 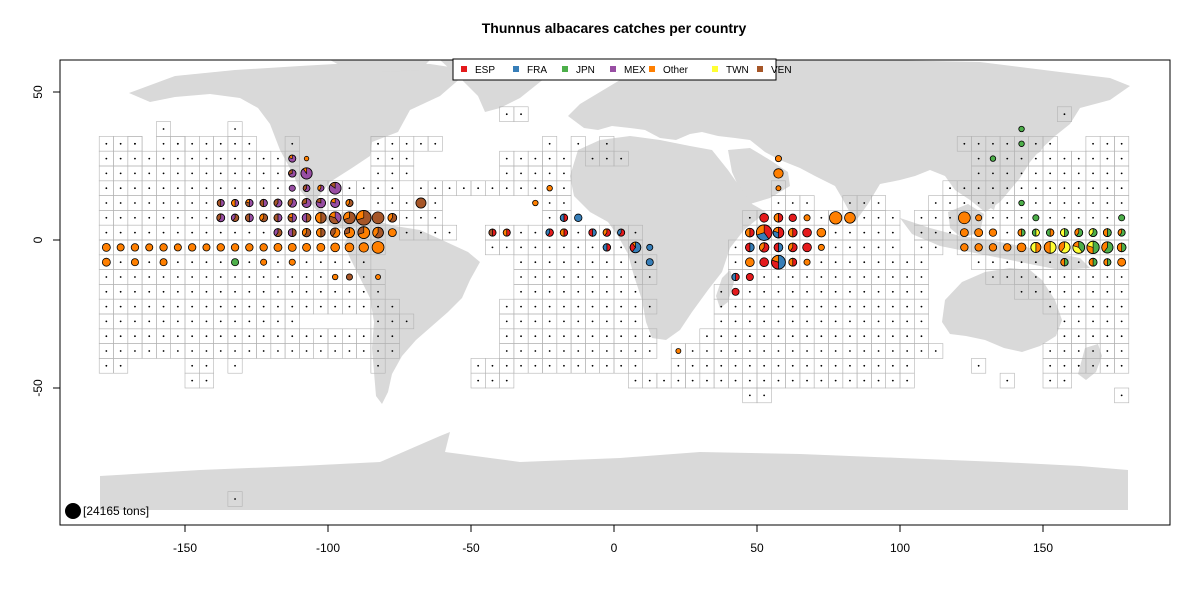 What do you see at coordinates (412, 312) in the screenshot?
I see `land-south-america` at bounding box center [412, 312].